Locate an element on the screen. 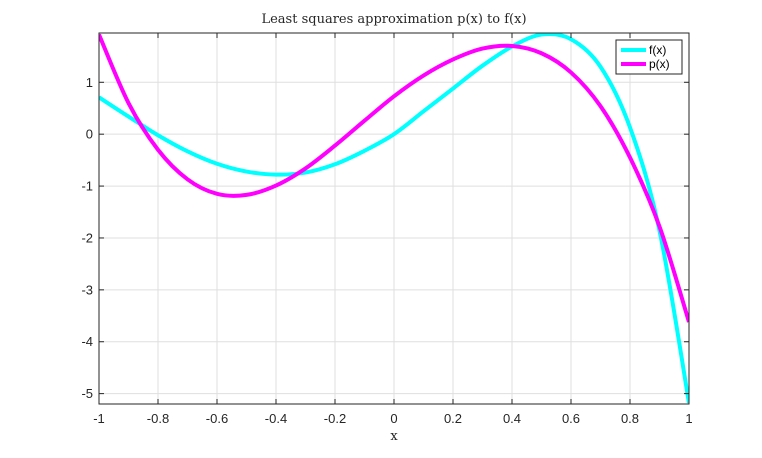 This screenshot has width=762, height=458. y-tick-label: -4 is located at coordinates (87, 341).